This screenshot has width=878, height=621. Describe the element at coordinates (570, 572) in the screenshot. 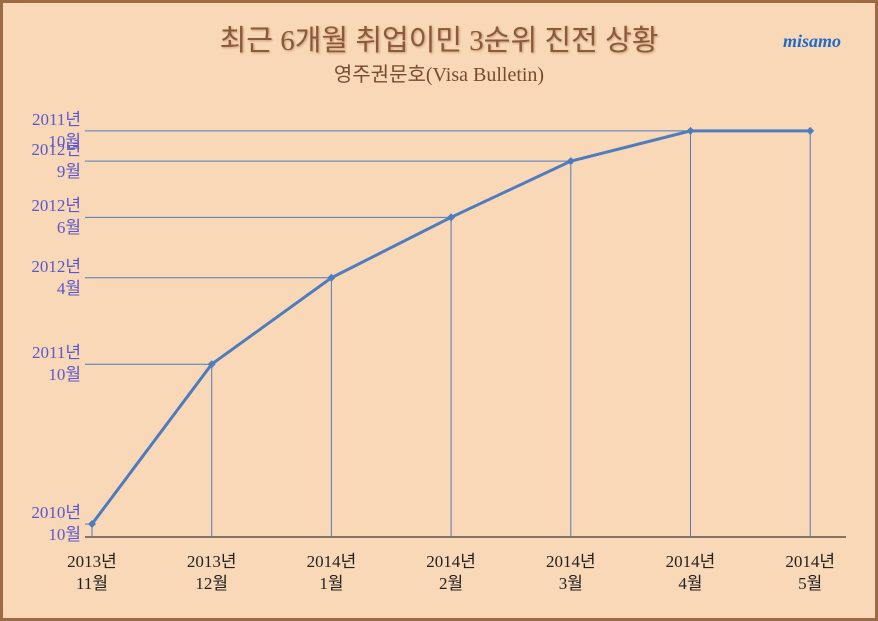

I see `x-tick-label: 2014년 3월` at that location.